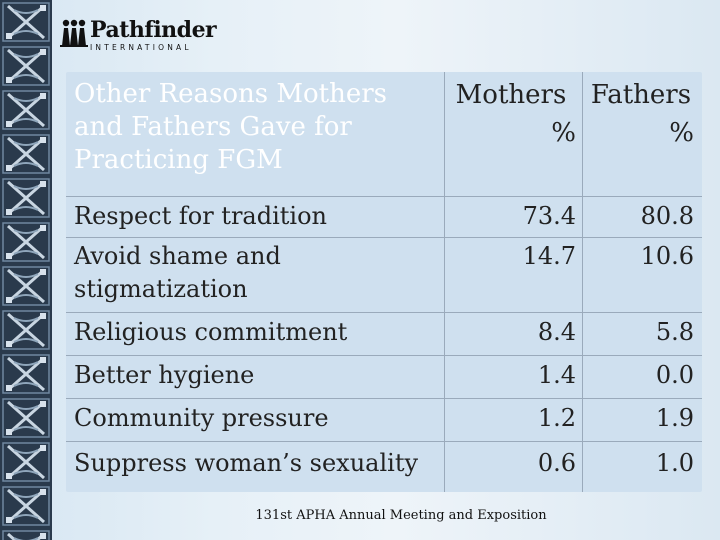  I want to click on header-fathers-unit: %, so click(681, 133).